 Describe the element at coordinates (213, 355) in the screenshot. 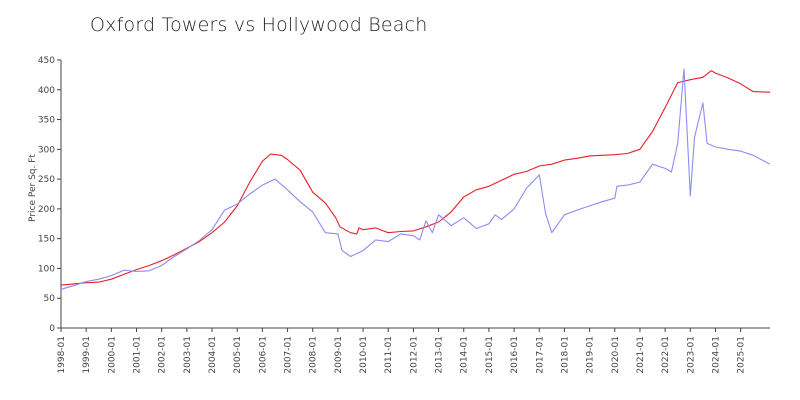

I see `x-tick-label: 2004-01` at that location.